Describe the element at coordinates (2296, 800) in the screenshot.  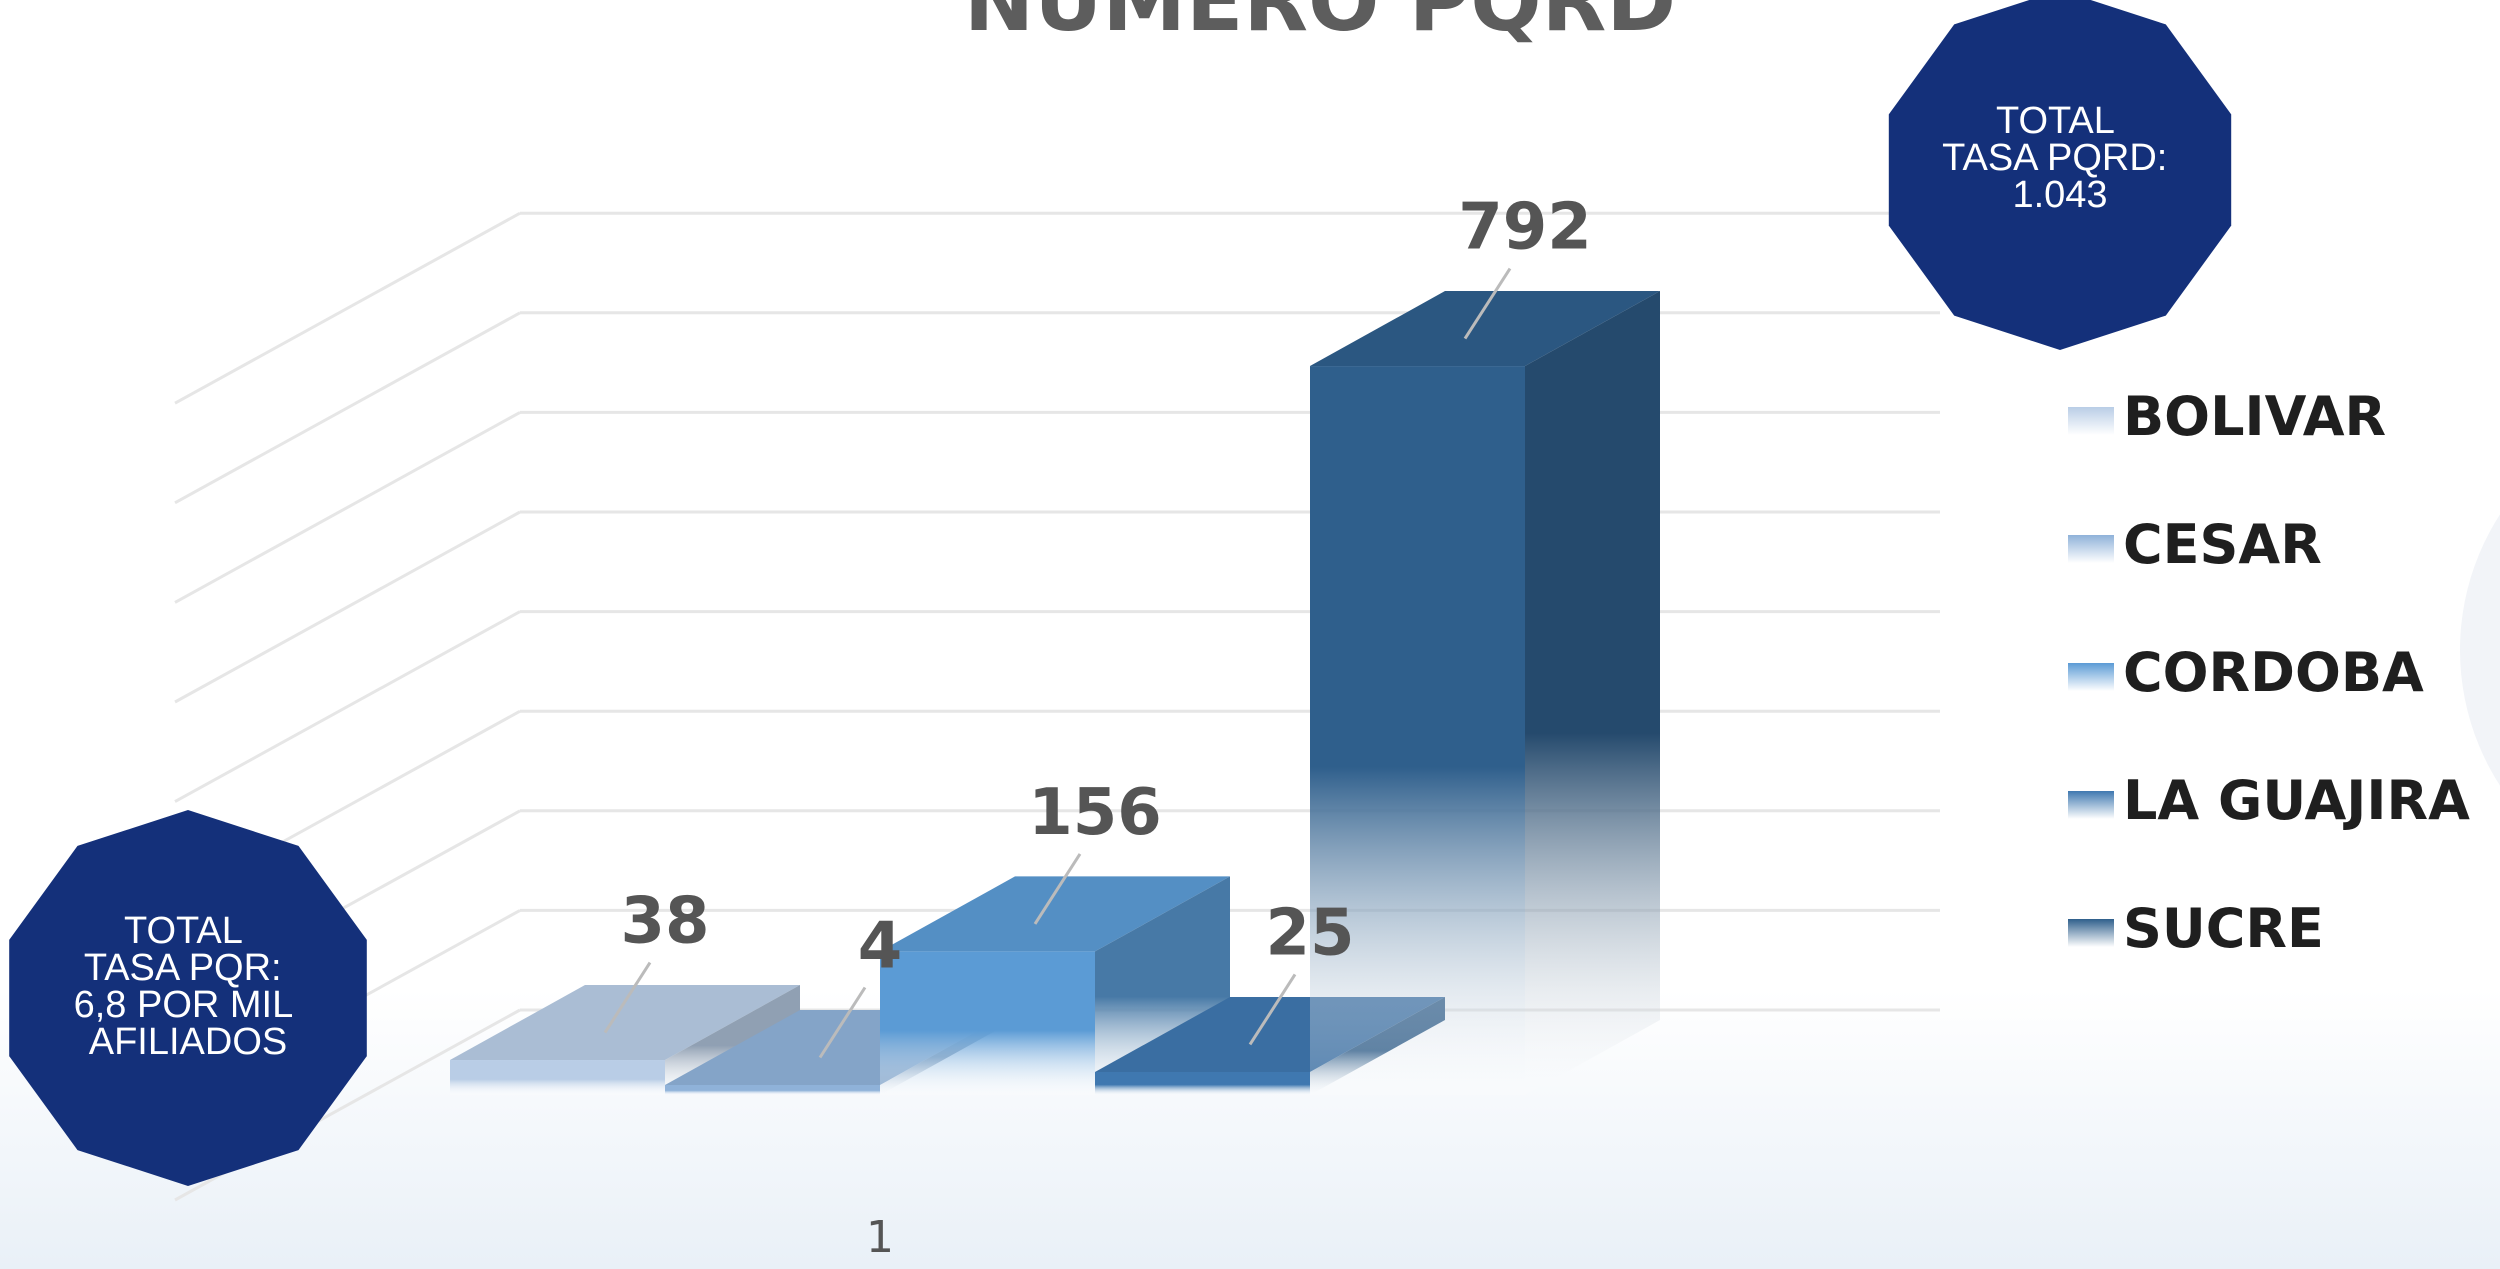
I see `legend-label: LA GUAJIRA` at that location.